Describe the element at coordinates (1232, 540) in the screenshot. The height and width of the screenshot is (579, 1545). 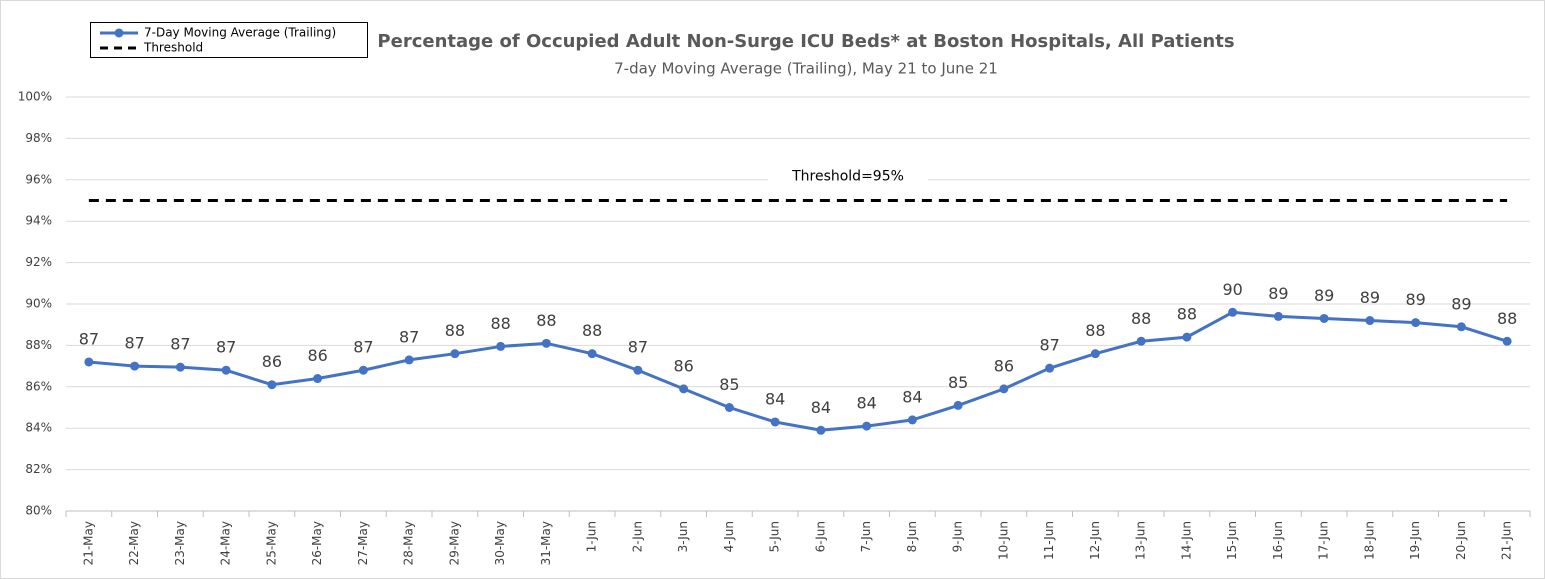
I see `x-tick-label: 15-Jun` at that location.